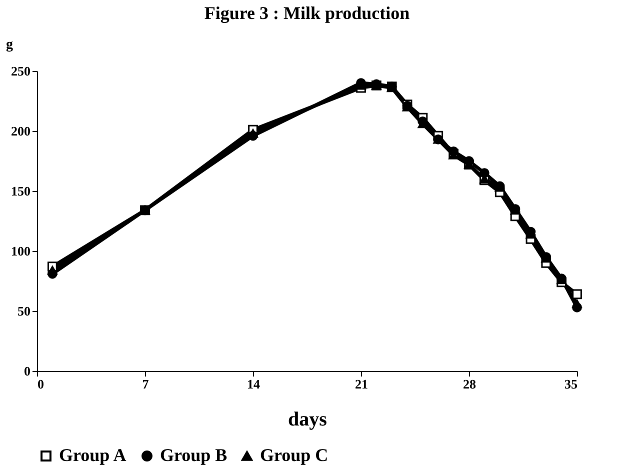  What do you see at coordinates (9, 45) in the screenshot?
I see `y-axis-title: g` at bounding box center [9, 45].